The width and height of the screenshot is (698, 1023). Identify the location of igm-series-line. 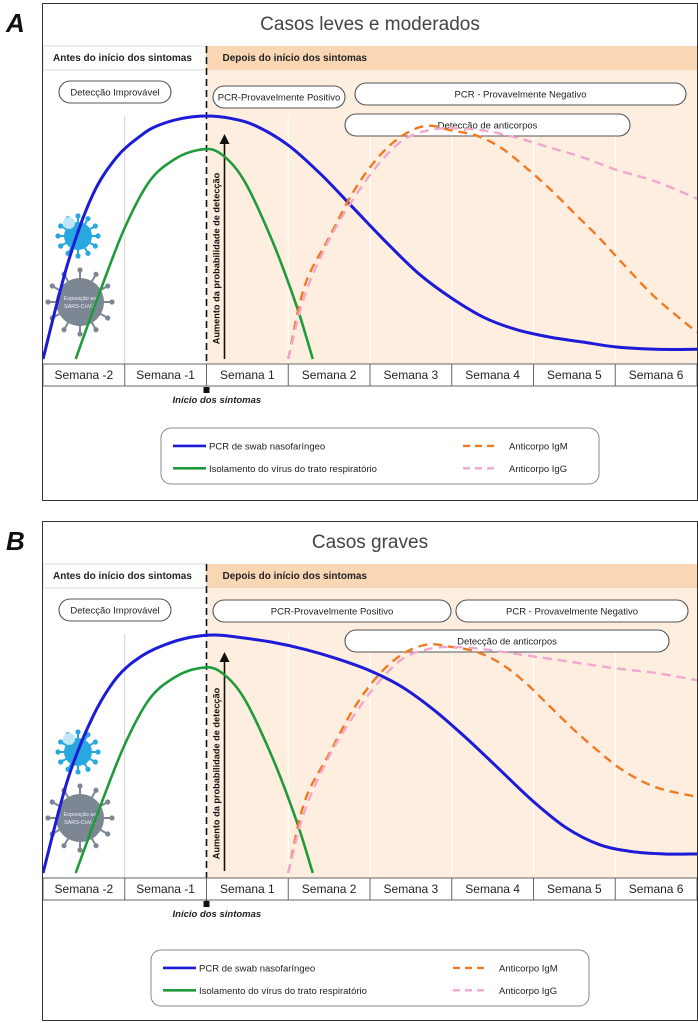
(492, 758).